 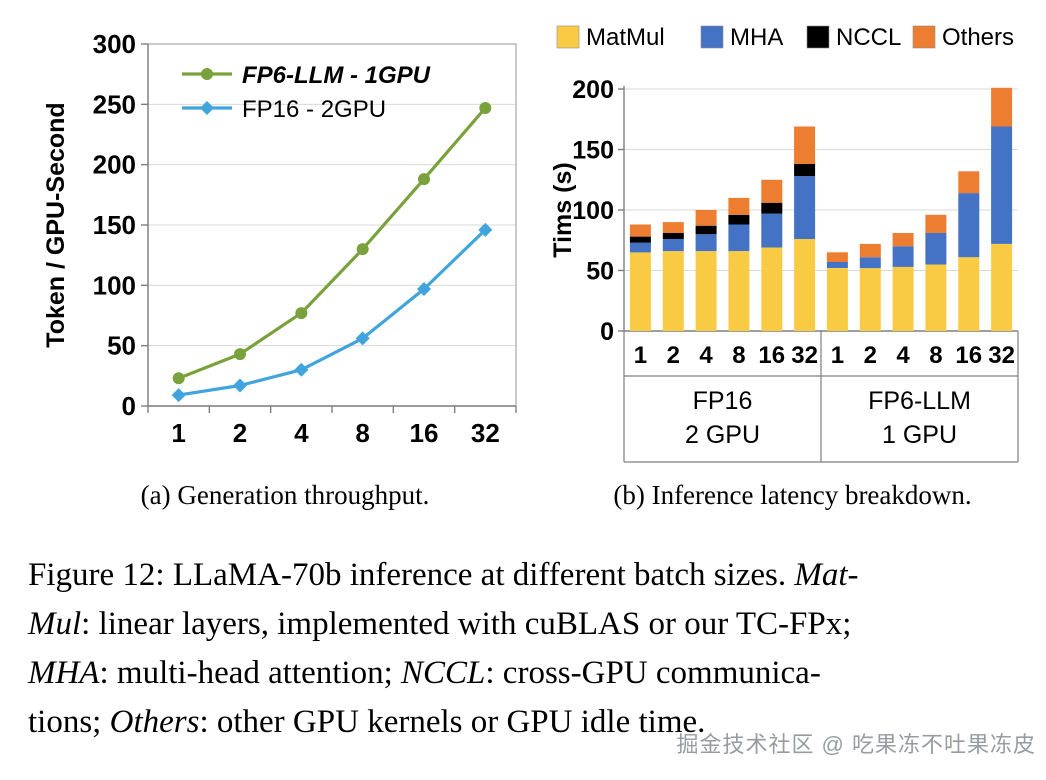 I want to click on series-line-FP16 - 2GPU, so click(x=332, y=312).